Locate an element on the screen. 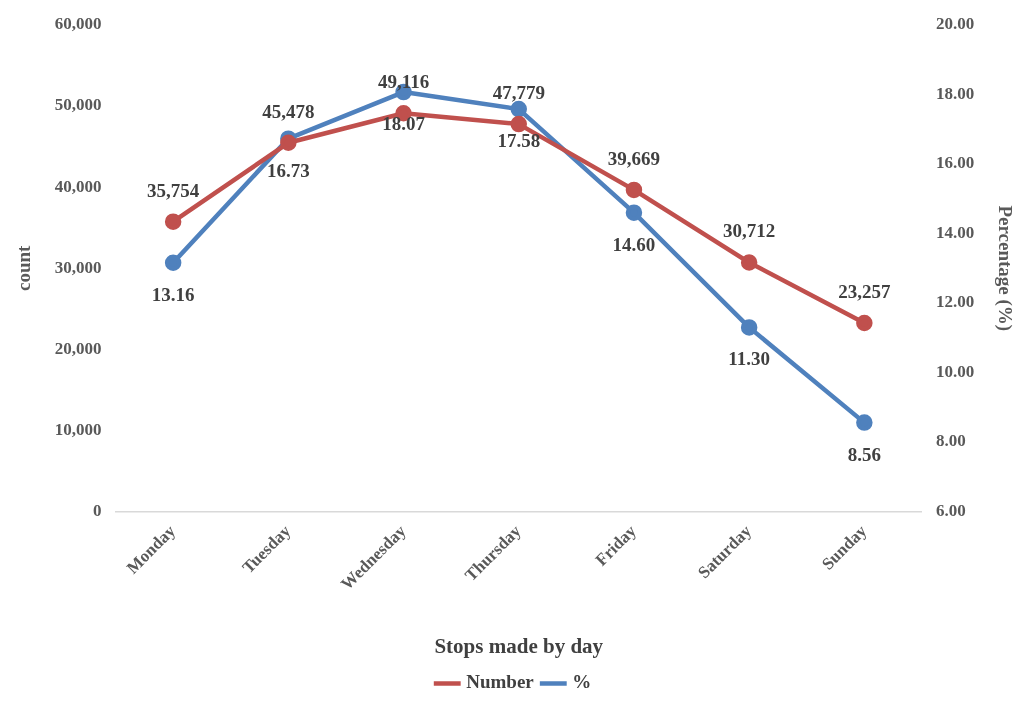 The height and width of the screenshot is (708, 1024). y-tick-label: 60,000 is located at coordinates (78, 24).